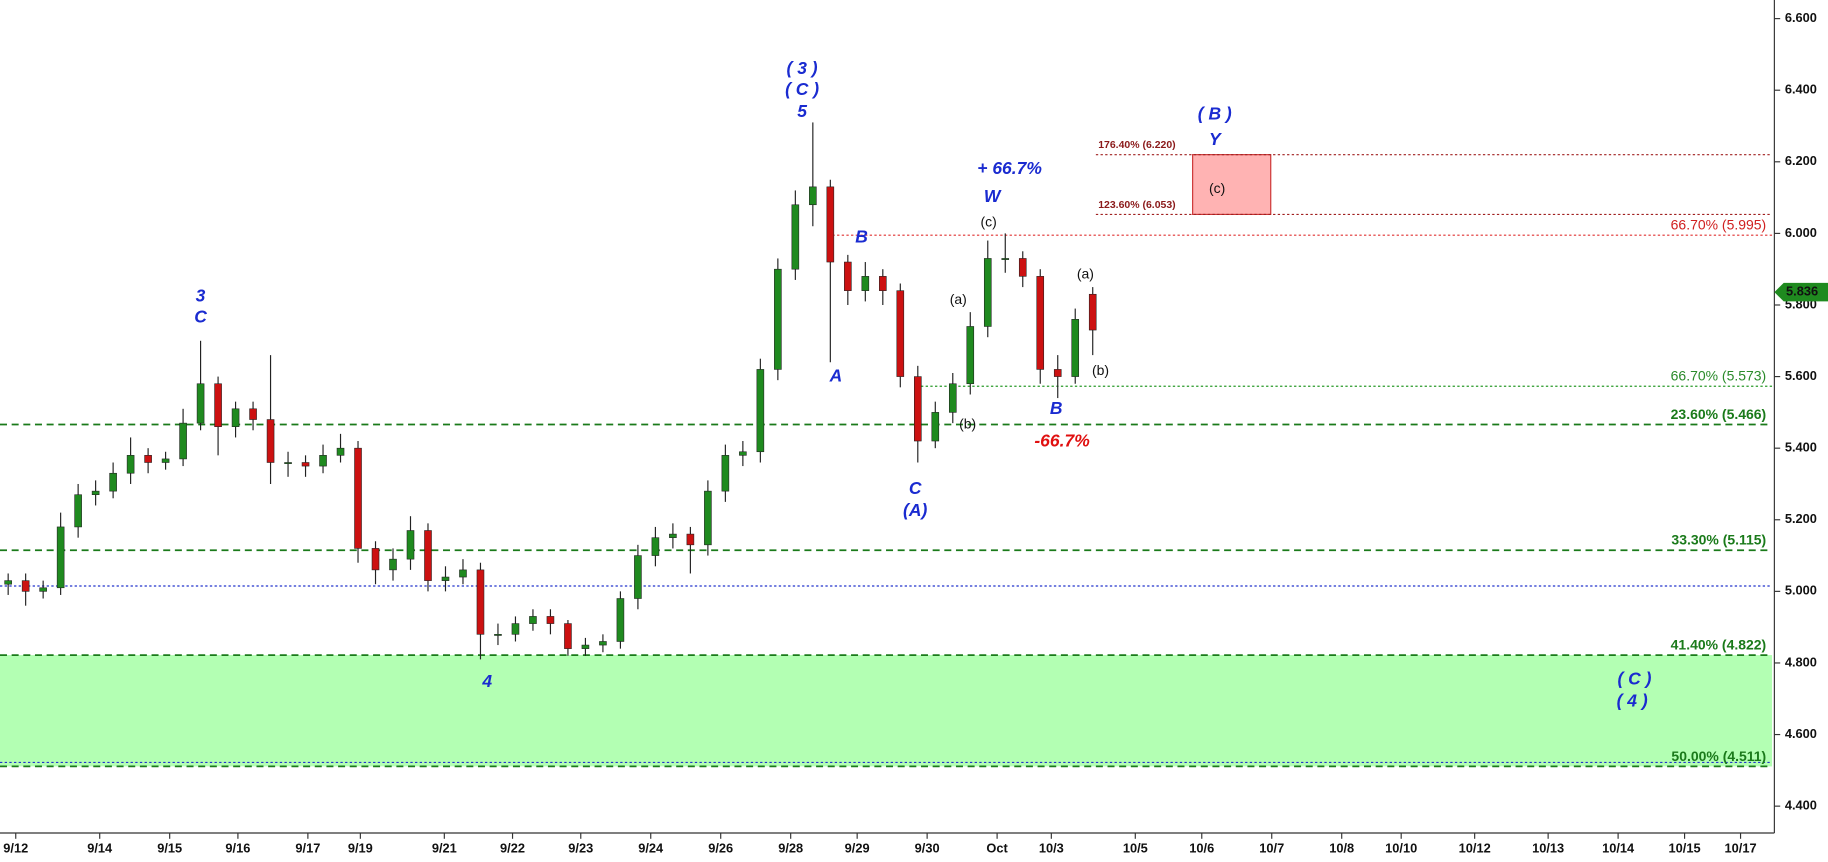  I want to click on wave-label: -66.7%, so click(1062, 441).